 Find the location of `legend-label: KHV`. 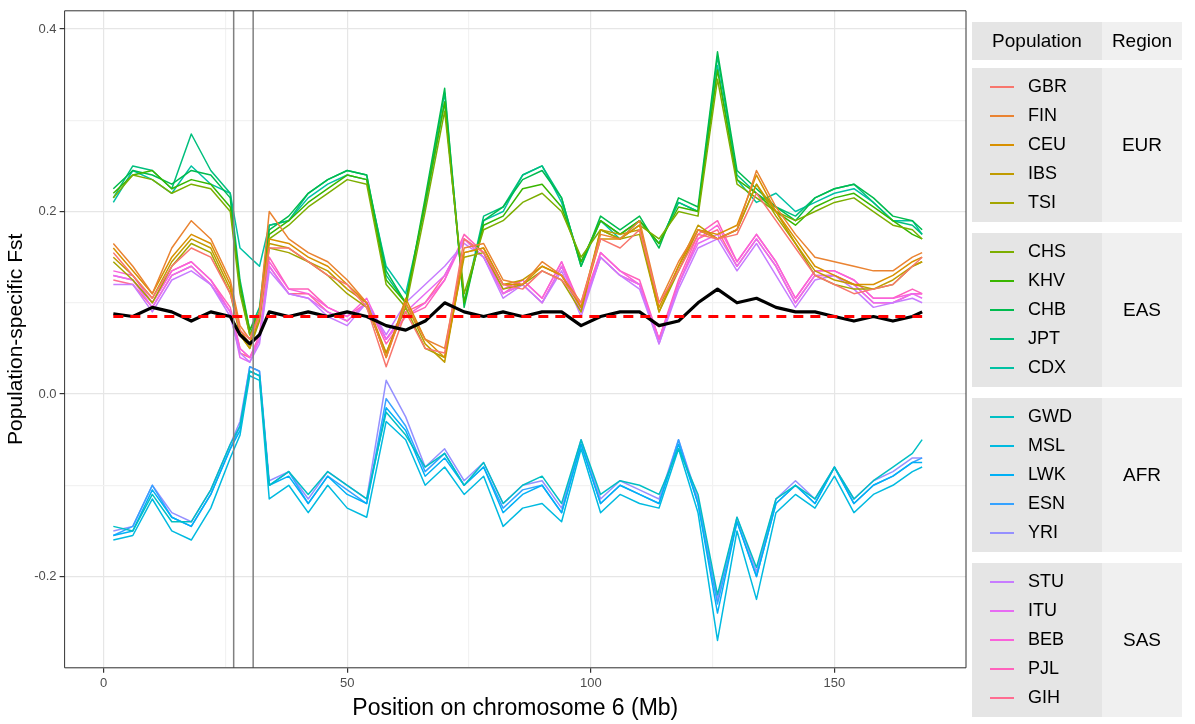

legend-label: KHV is located at coordinates (1047, 280).